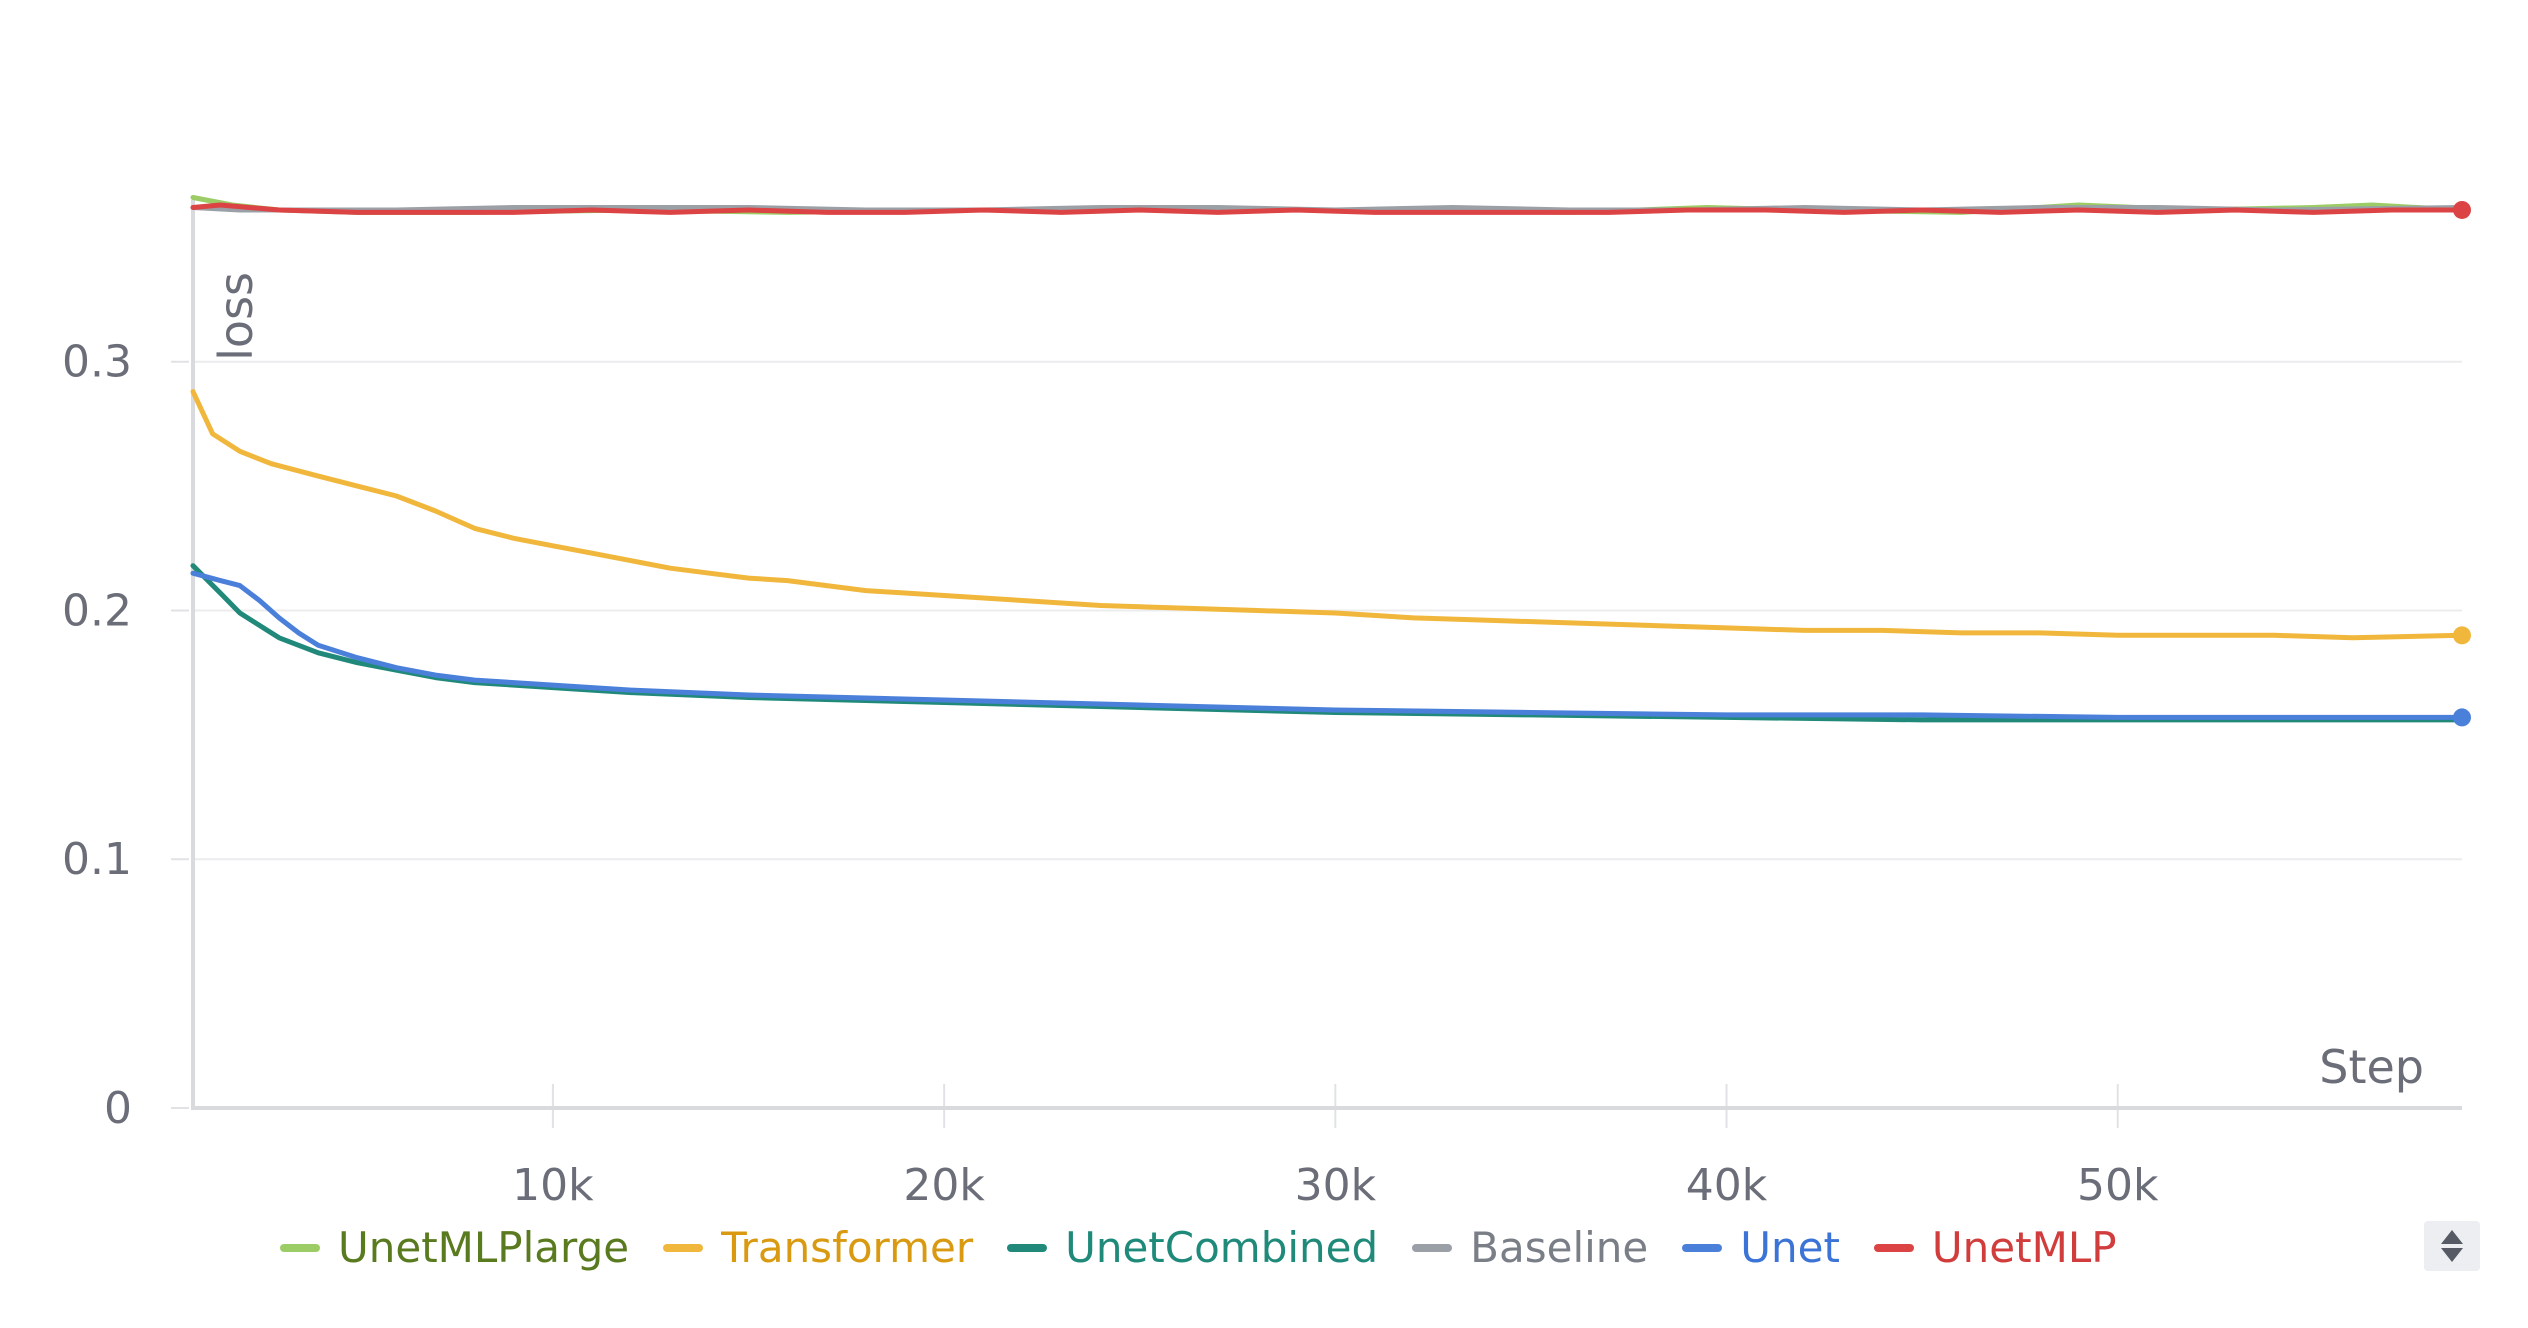  I want to click on legend-item-unet: Unet, so click(1761, 1248).